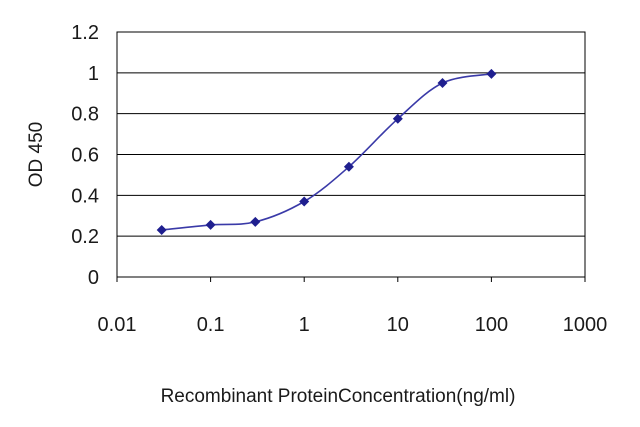 This screenshot has height=427, width=640. Describe the element at coordinates (398, 325) in the screenshot. I see `x-tick-label-3: 10` at that location.